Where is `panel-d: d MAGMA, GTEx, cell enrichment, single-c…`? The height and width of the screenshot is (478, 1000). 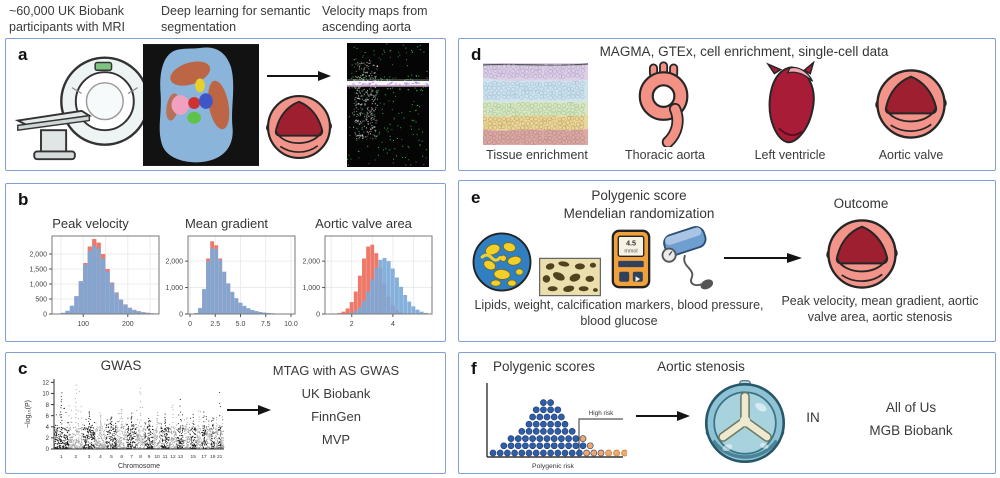
panel-d: d MAGMA, GTEx, cell enrichment, single-c… is located at coordinates (727, 104).